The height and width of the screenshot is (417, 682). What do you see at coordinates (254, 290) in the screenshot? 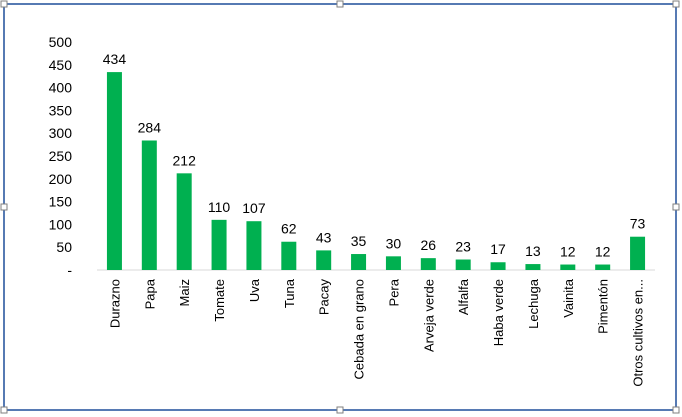
I see `category-label-4: Uva` at bounding box center [254, 290].